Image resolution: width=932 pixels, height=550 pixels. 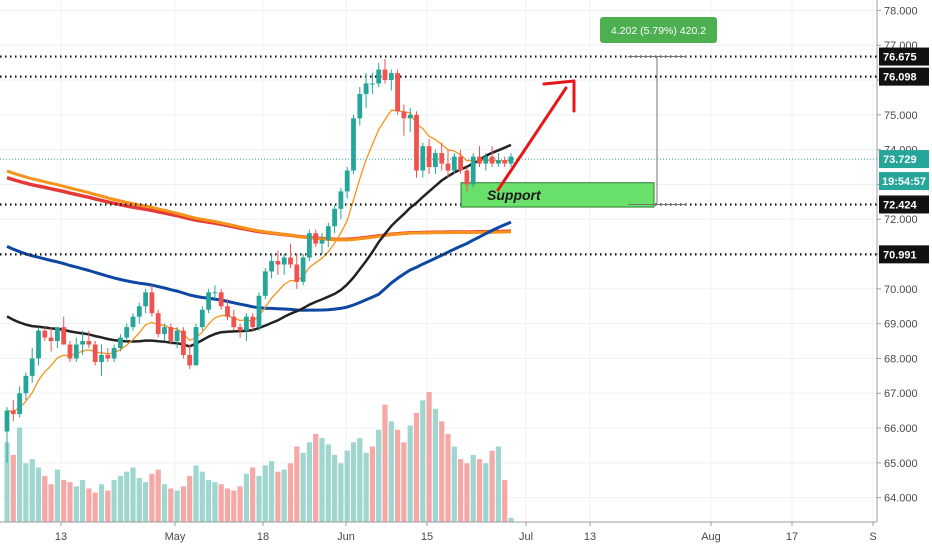 I want to click on annotations: 4.202 (5.79%) 420.2, so click(x=606, y=111).